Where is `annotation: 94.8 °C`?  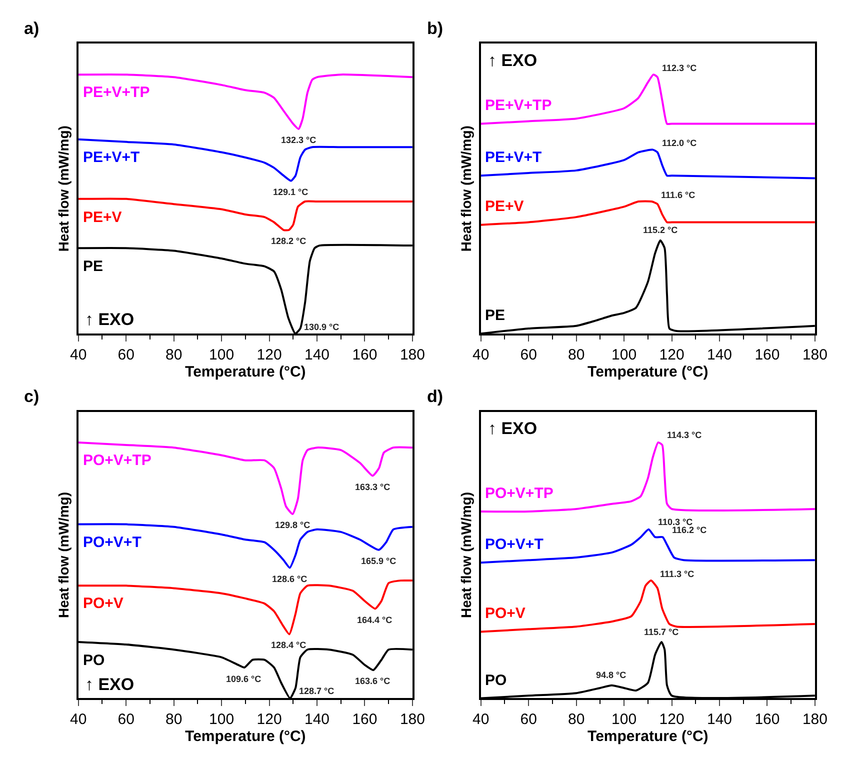 annotation: 94.8 °C is located at coordinates (611, 675).